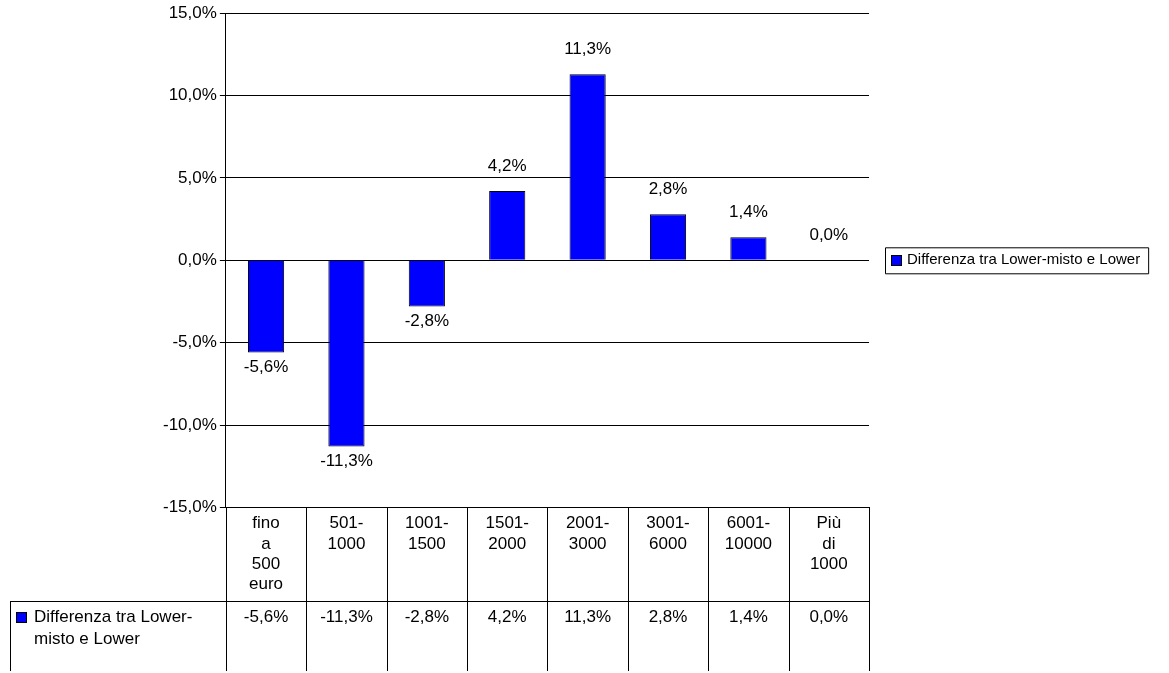 The image size is (1169, 673). Describe the element at coordinates (829, 235) in the screenshot. I see `text: 0,0%` at that location.